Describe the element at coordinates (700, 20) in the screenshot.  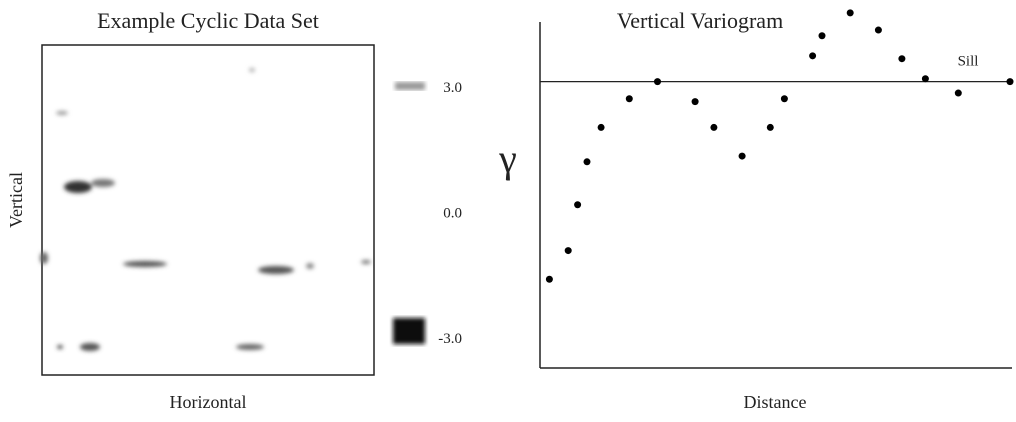
I see `title: Vertical Variogram` at that location.